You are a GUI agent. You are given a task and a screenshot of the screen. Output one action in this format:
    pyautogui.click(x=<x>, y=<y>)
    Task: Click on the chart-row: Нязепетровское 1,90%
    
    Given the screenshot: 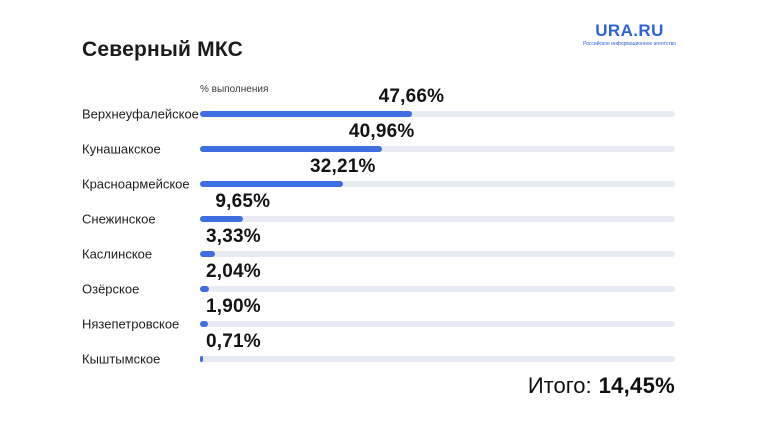 What is the action you would take?
    pyautogui.click(x=378, y=314)
    